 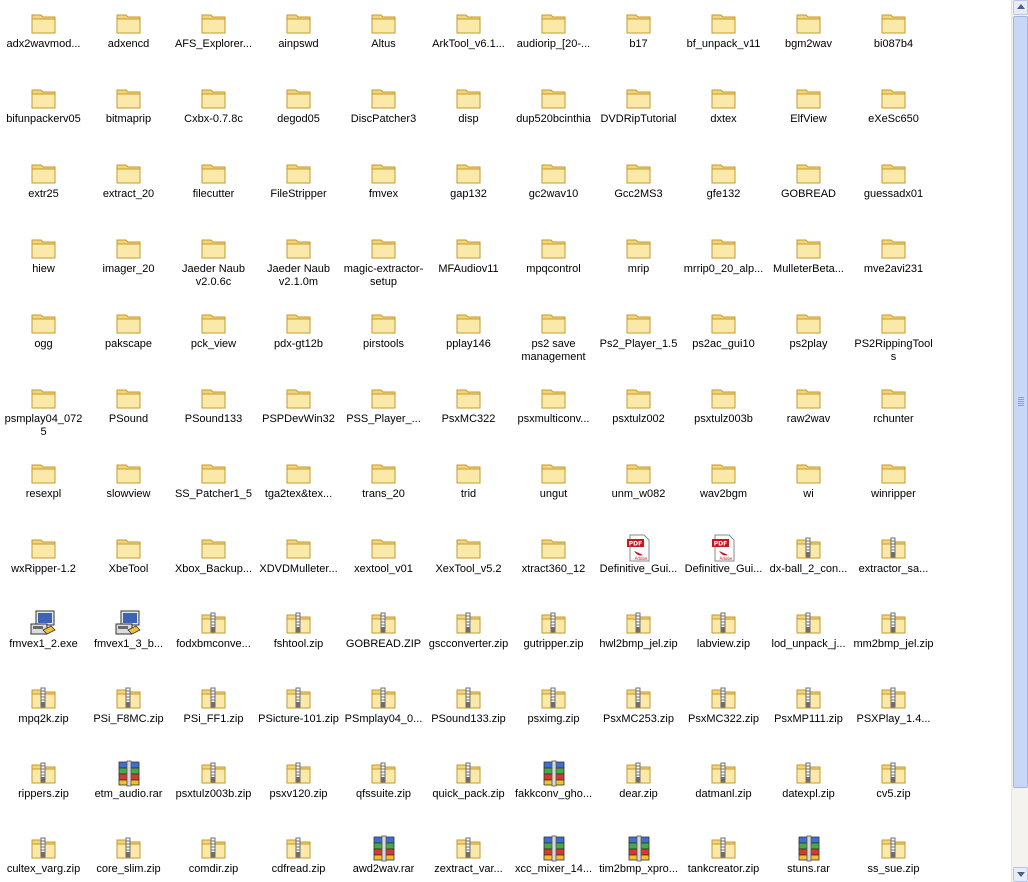 What do you see at coordinates (43, 564) in the screenshot?
I see `folder-item: wxRipper-1.2` at bounding box center [43, 564].